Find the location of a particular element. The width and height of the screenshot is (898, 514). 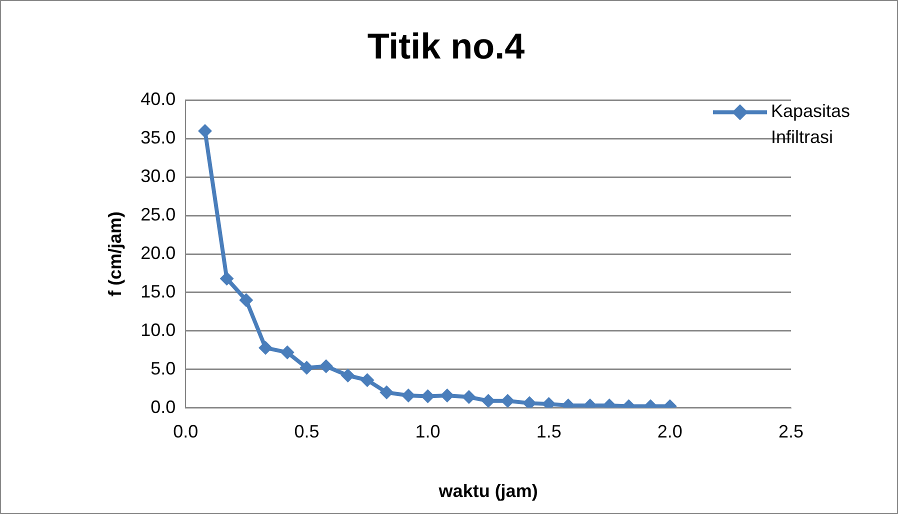

y-tick-label: 25.0 is located at coordinates (158, 214).